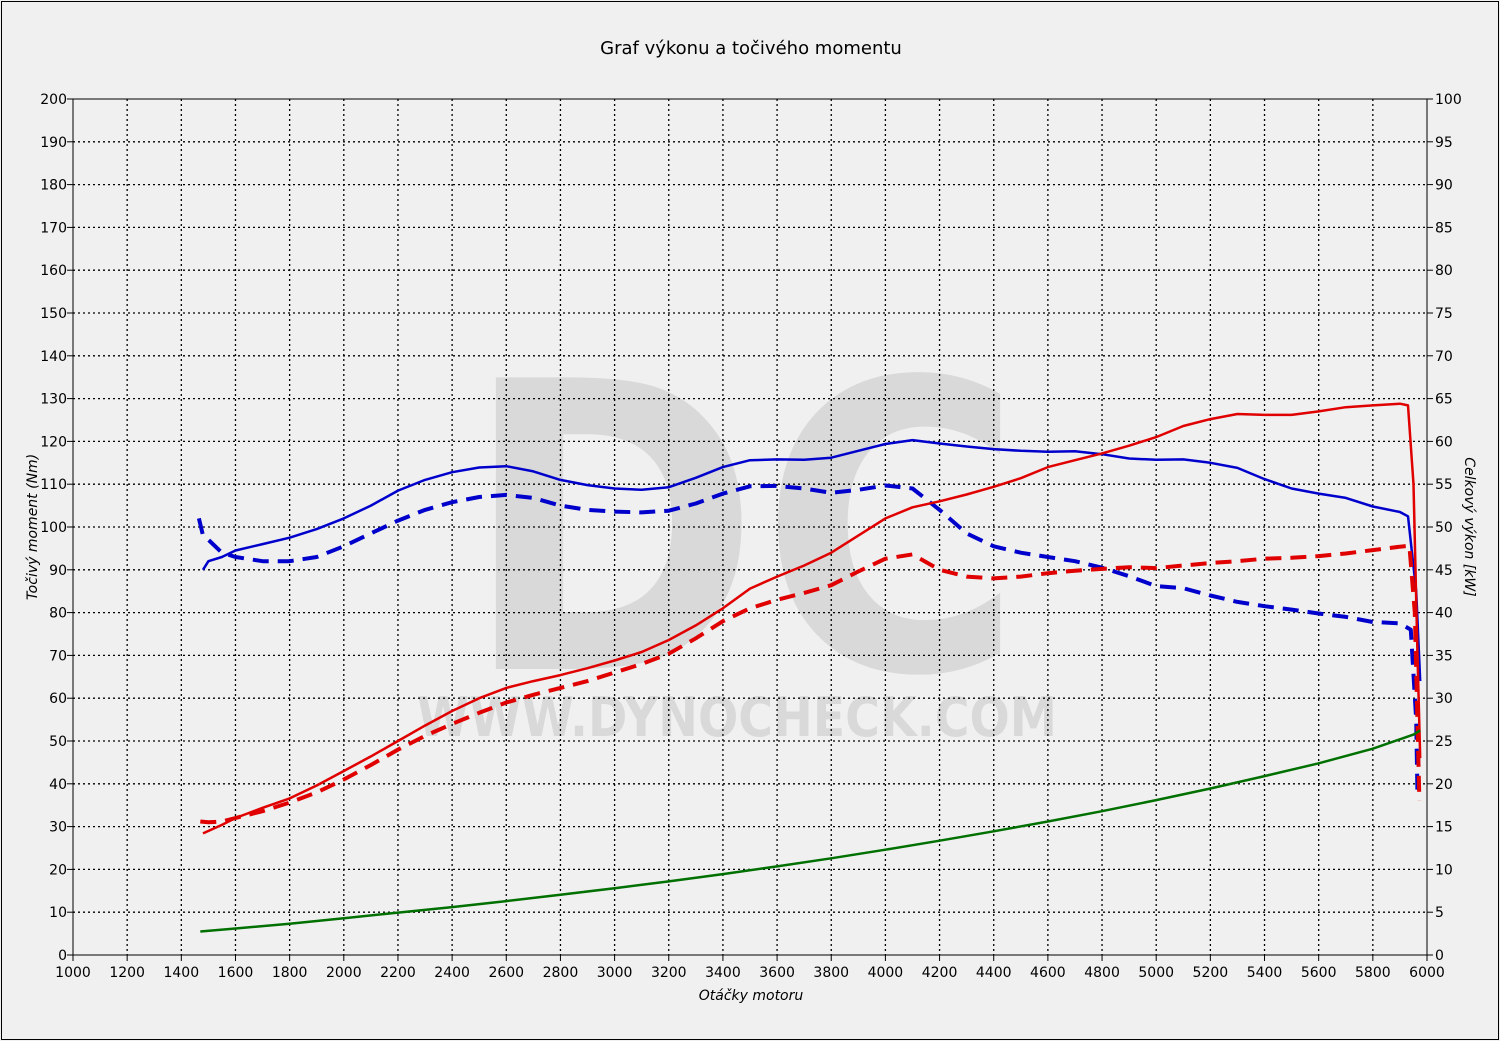  Describe the element at coordinates (886, 973) in the screenshot. I see `x-tick-label: 4000` at that location.